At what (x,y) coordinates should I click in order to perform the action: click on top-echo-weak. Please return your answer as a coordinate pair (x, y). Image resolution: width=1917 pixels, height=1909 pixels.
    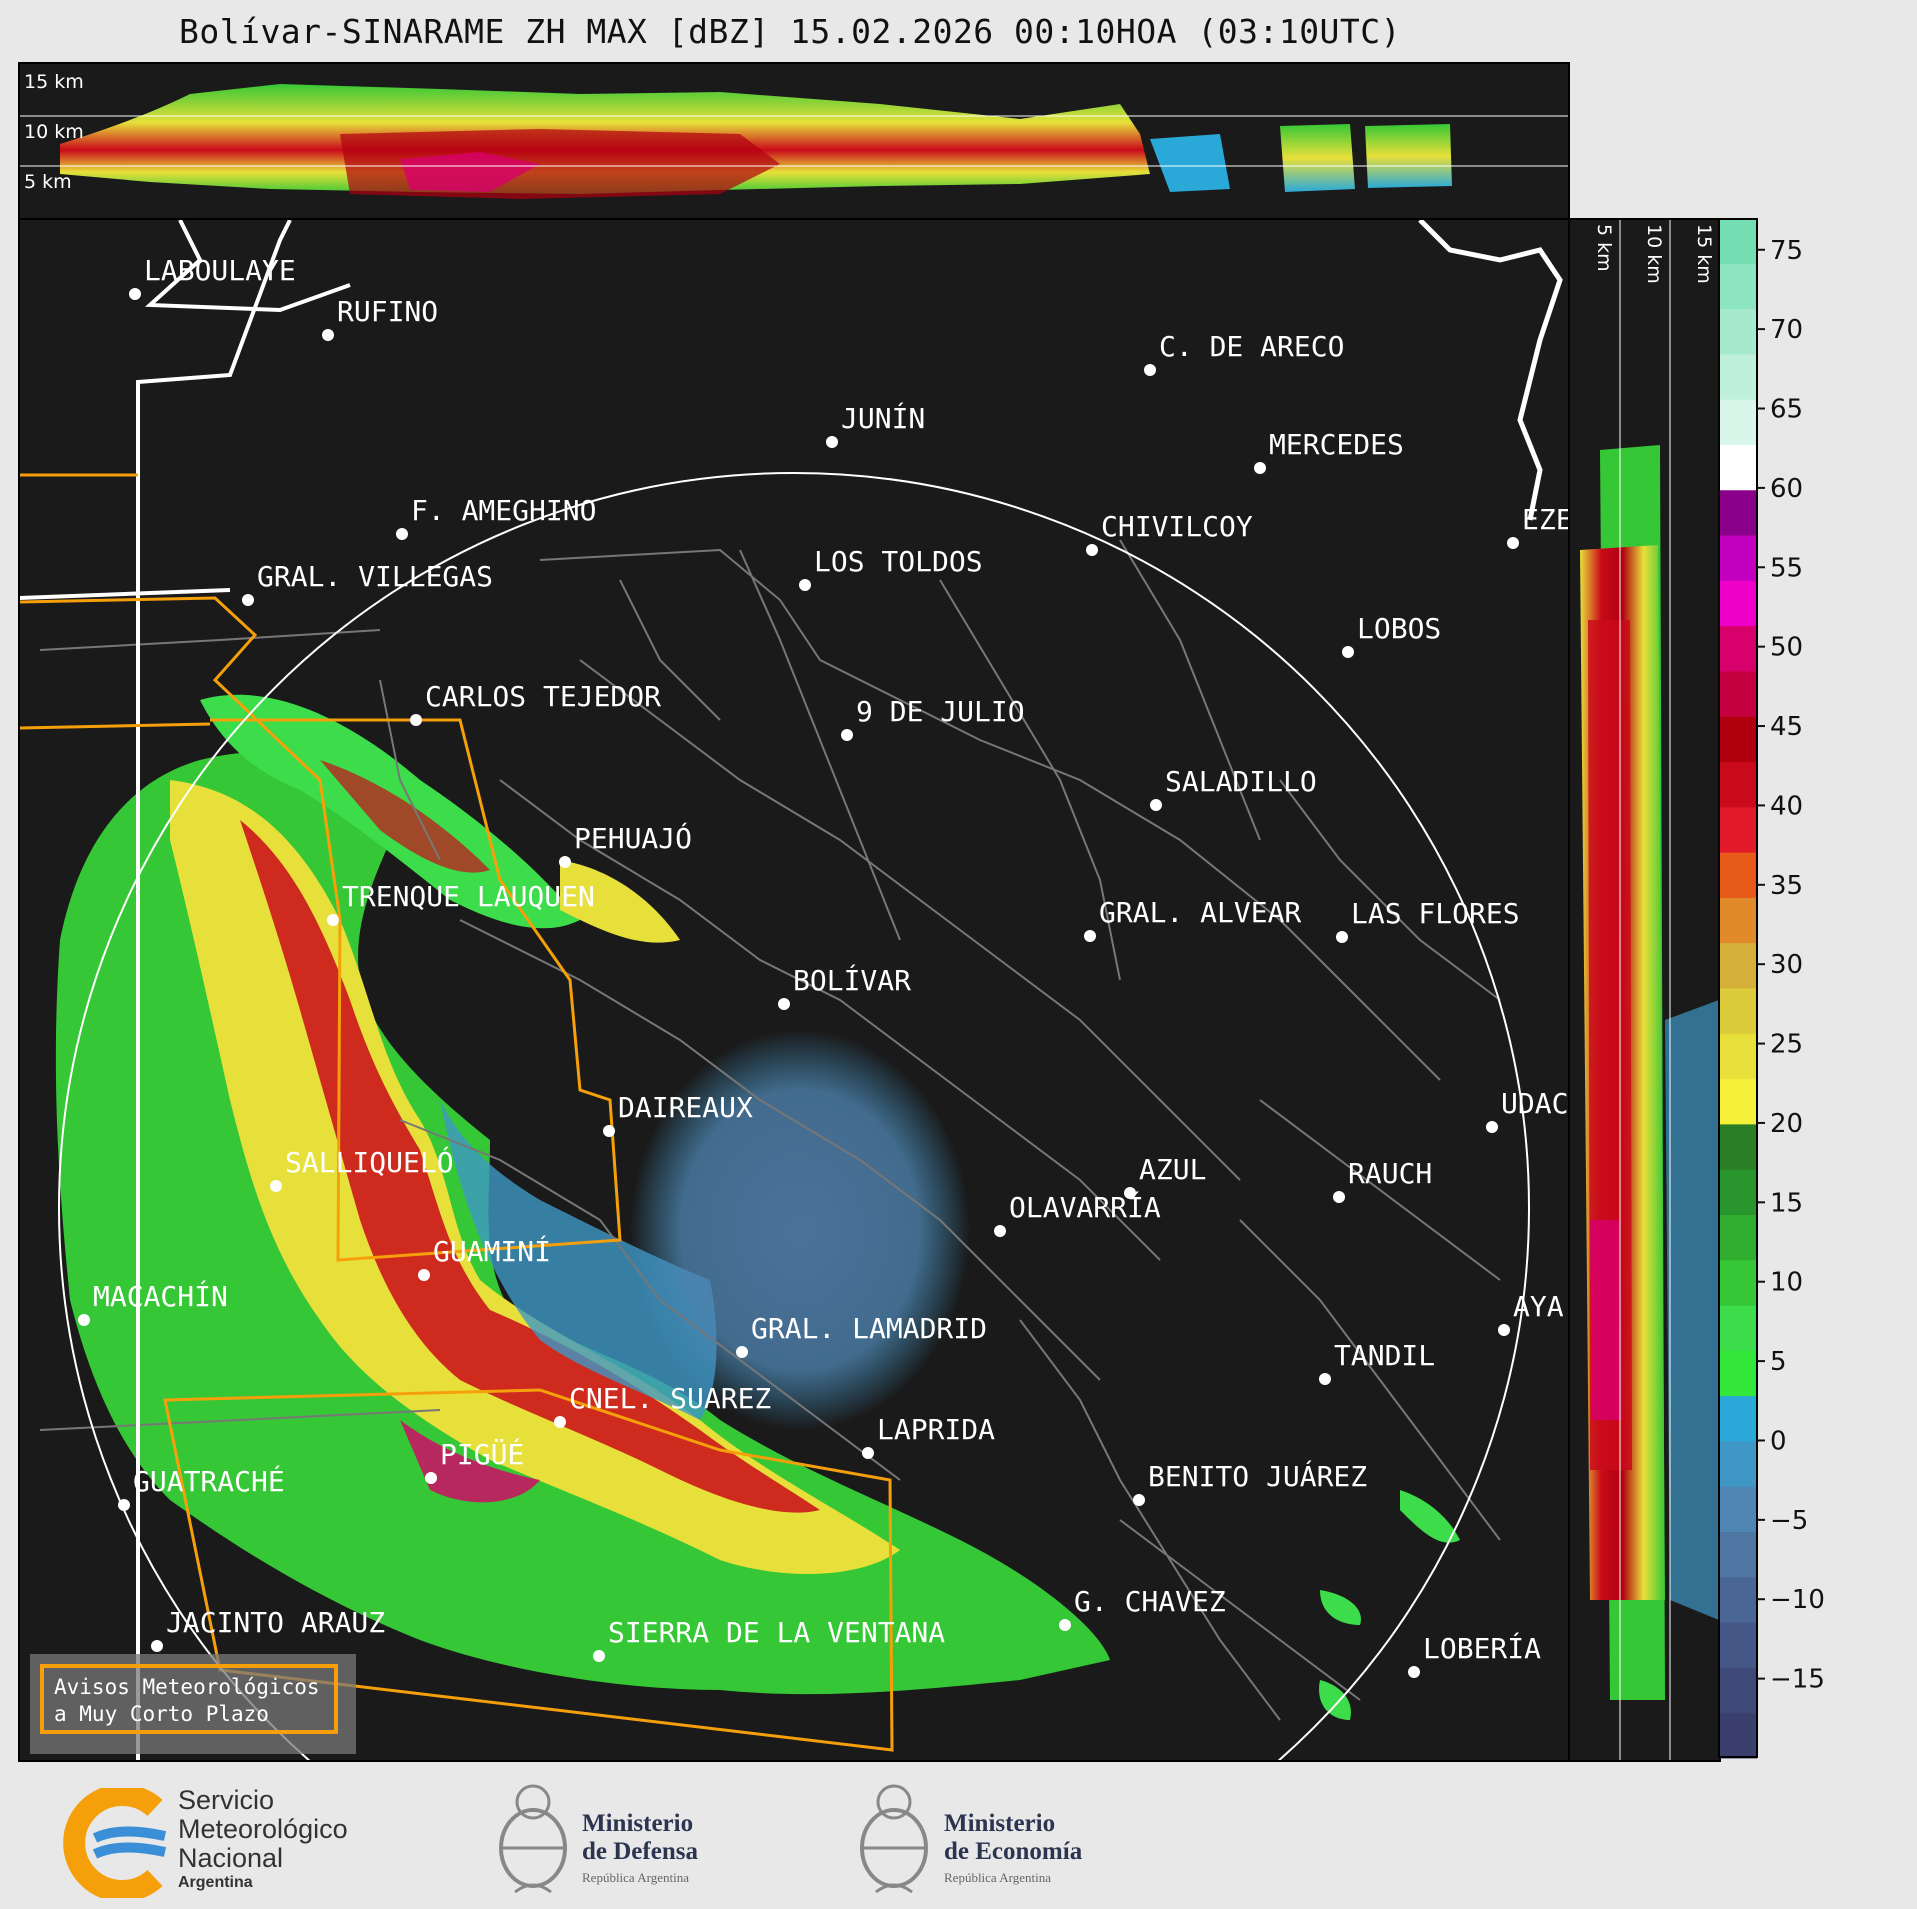
    Looking at the image, I should click on (1190, 163).